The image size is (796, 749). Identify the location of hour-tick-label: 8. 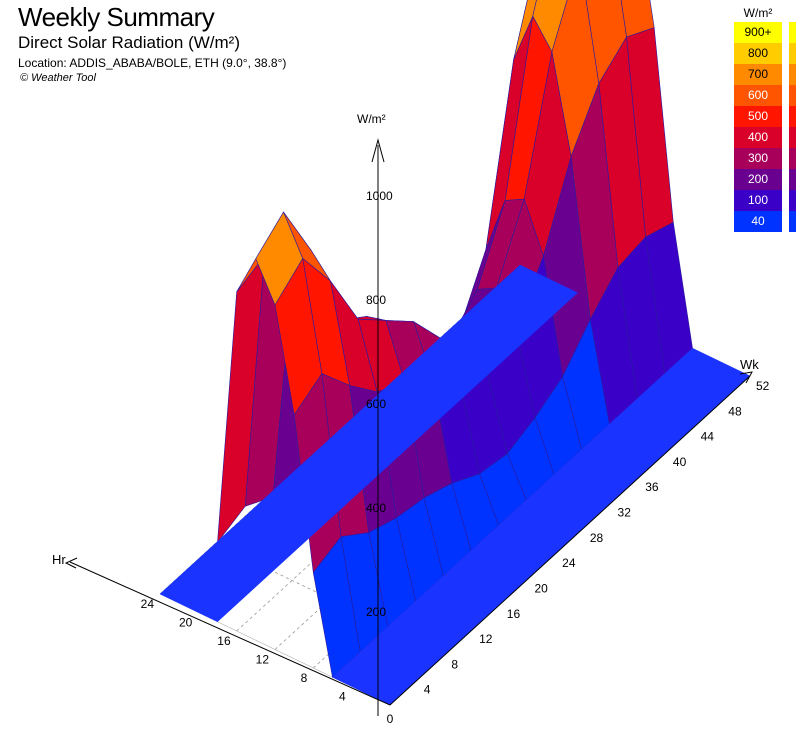
(304, 678).